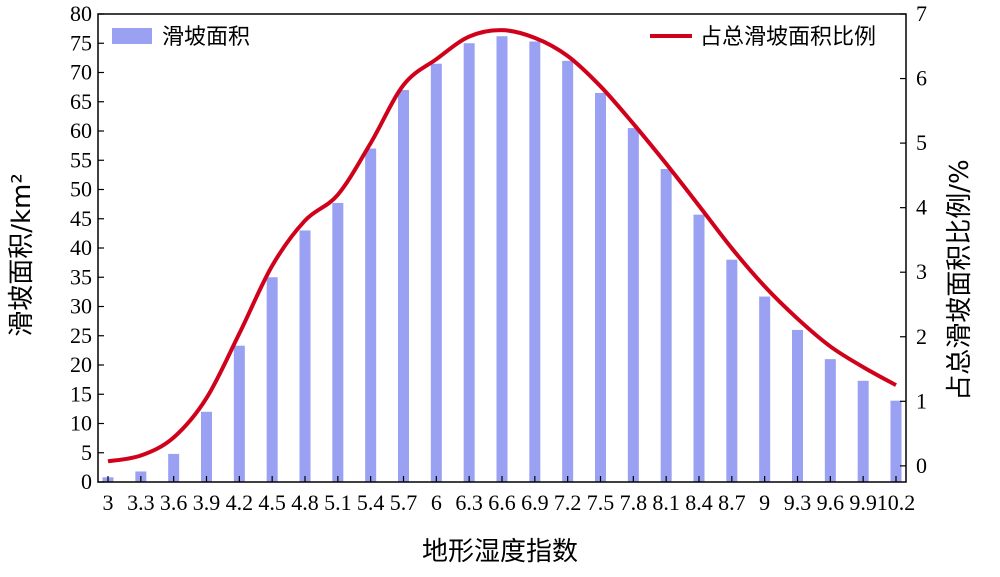 This screenshot has width=1000, height=577. I want to click on right-tick-label-3: 3, so click(921, 271).